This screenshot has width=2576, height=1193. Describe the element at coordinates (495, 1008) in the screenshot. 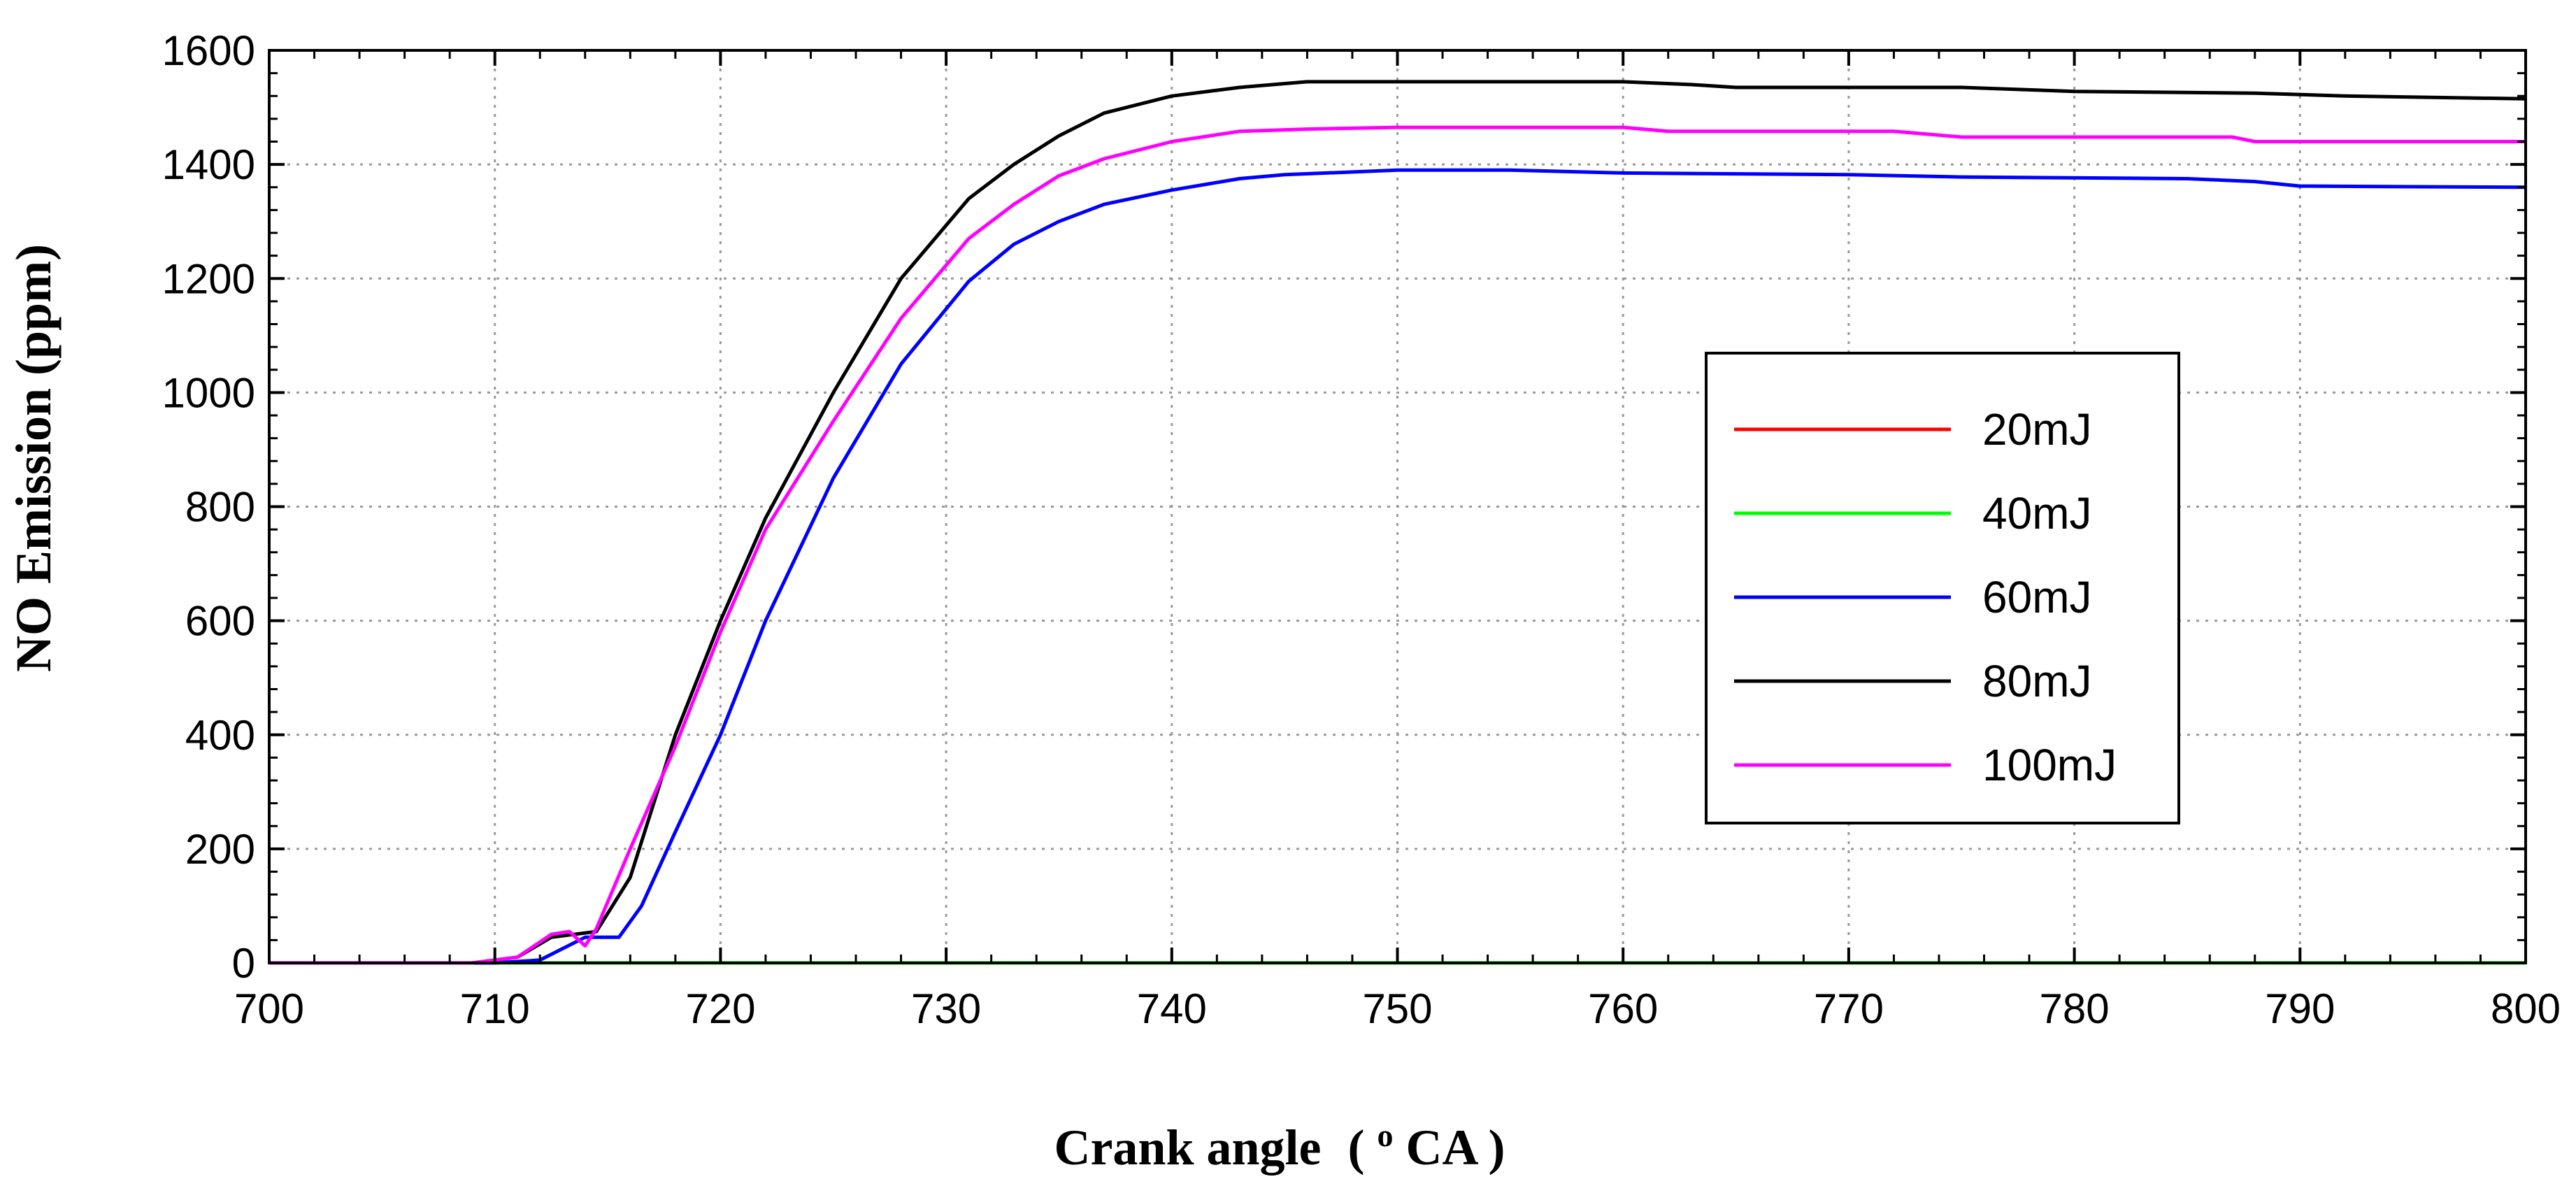

I see `x-tick-label: 710` at that location.